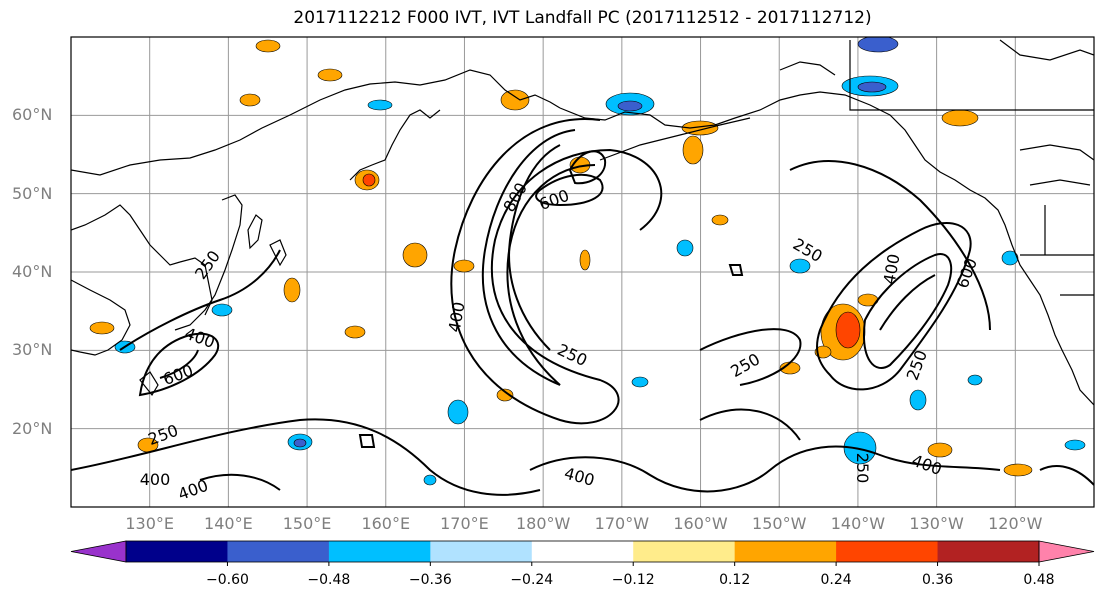 The height and width of the screenshot is (601, 1105). I want to click on longitude-label: 180°W, so click(543, 523).